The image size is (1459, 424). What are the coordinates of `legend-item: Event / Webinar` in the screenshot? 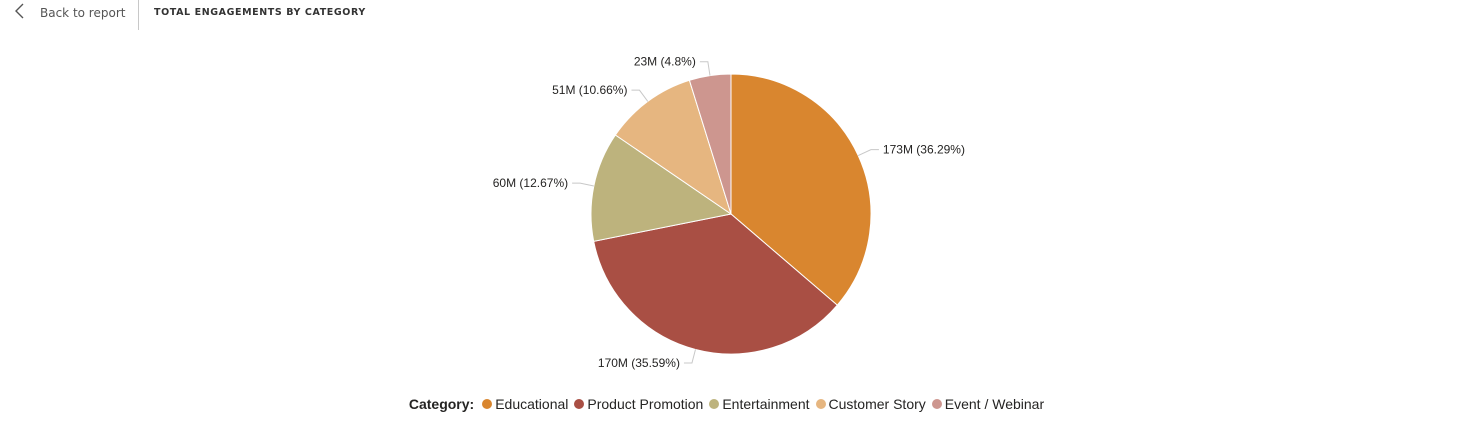 It's located at (988, 404).